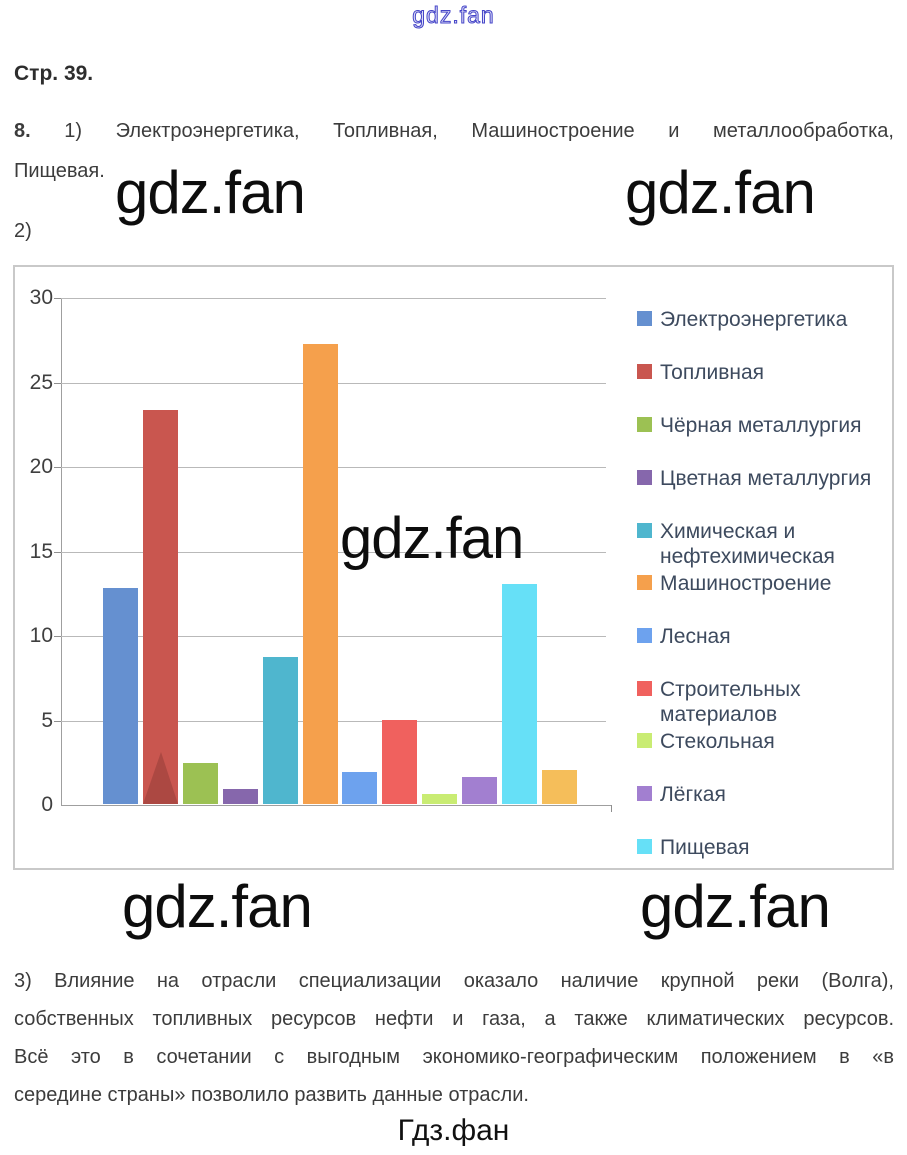 The width and height of the screenshot is (907, 1155). Describe the element at coordinates (240, 796) in the screenshot. I see `bar-цветная-металлургия` at that location.